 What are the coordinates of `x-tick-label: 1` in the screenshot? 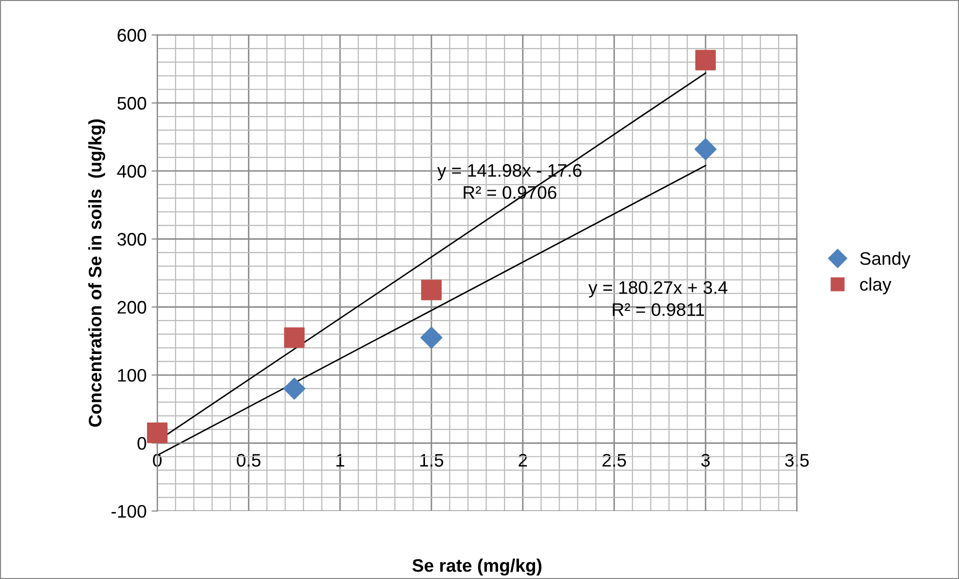 It's located at (340, 460).